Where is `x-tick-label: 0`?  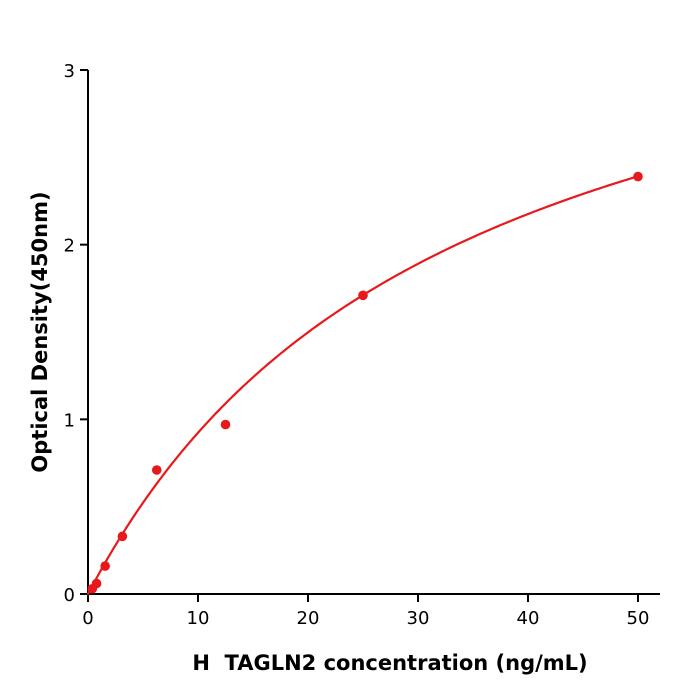 x-tick-label: 0 is located at coordinates (87, 618).